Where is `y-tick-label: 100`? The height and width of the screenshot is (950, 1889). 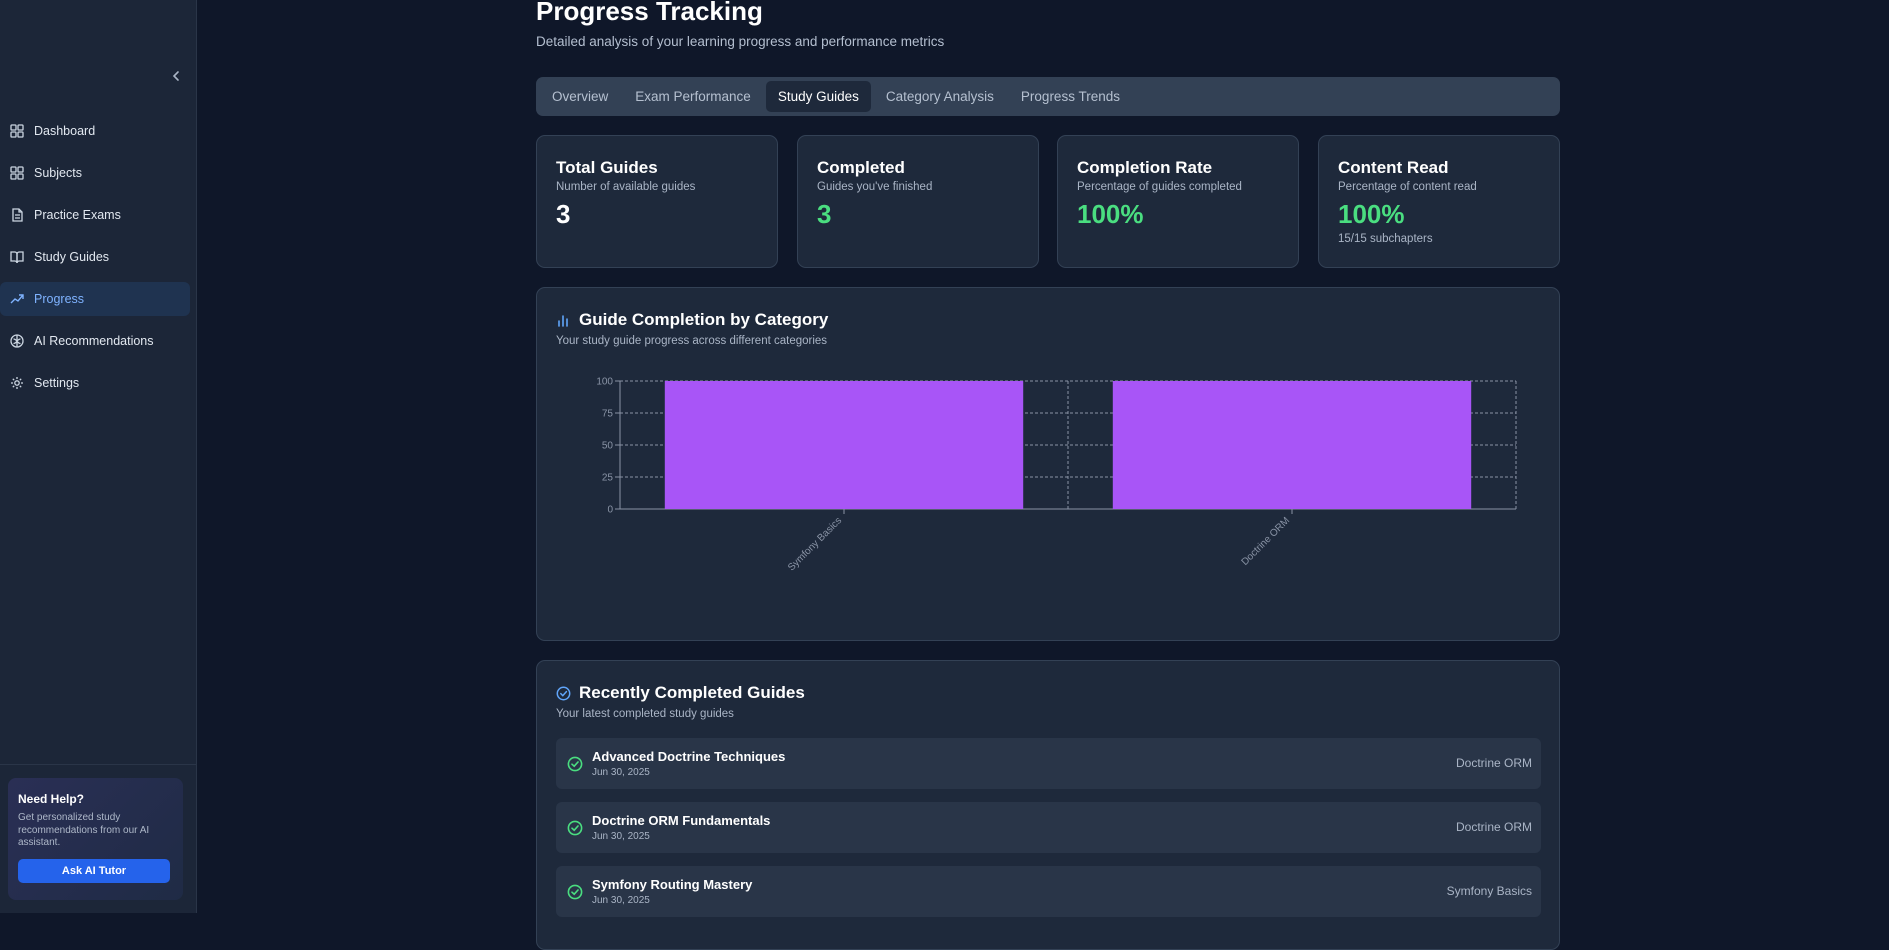 y-tick-label: 100 is located at coordinates (604, 382).